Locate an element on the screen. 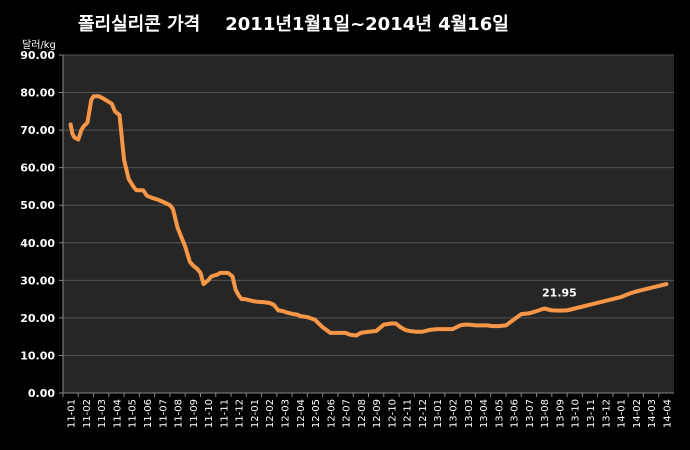  x-tick-label: 12-02 is located at coordinates (270, 413).